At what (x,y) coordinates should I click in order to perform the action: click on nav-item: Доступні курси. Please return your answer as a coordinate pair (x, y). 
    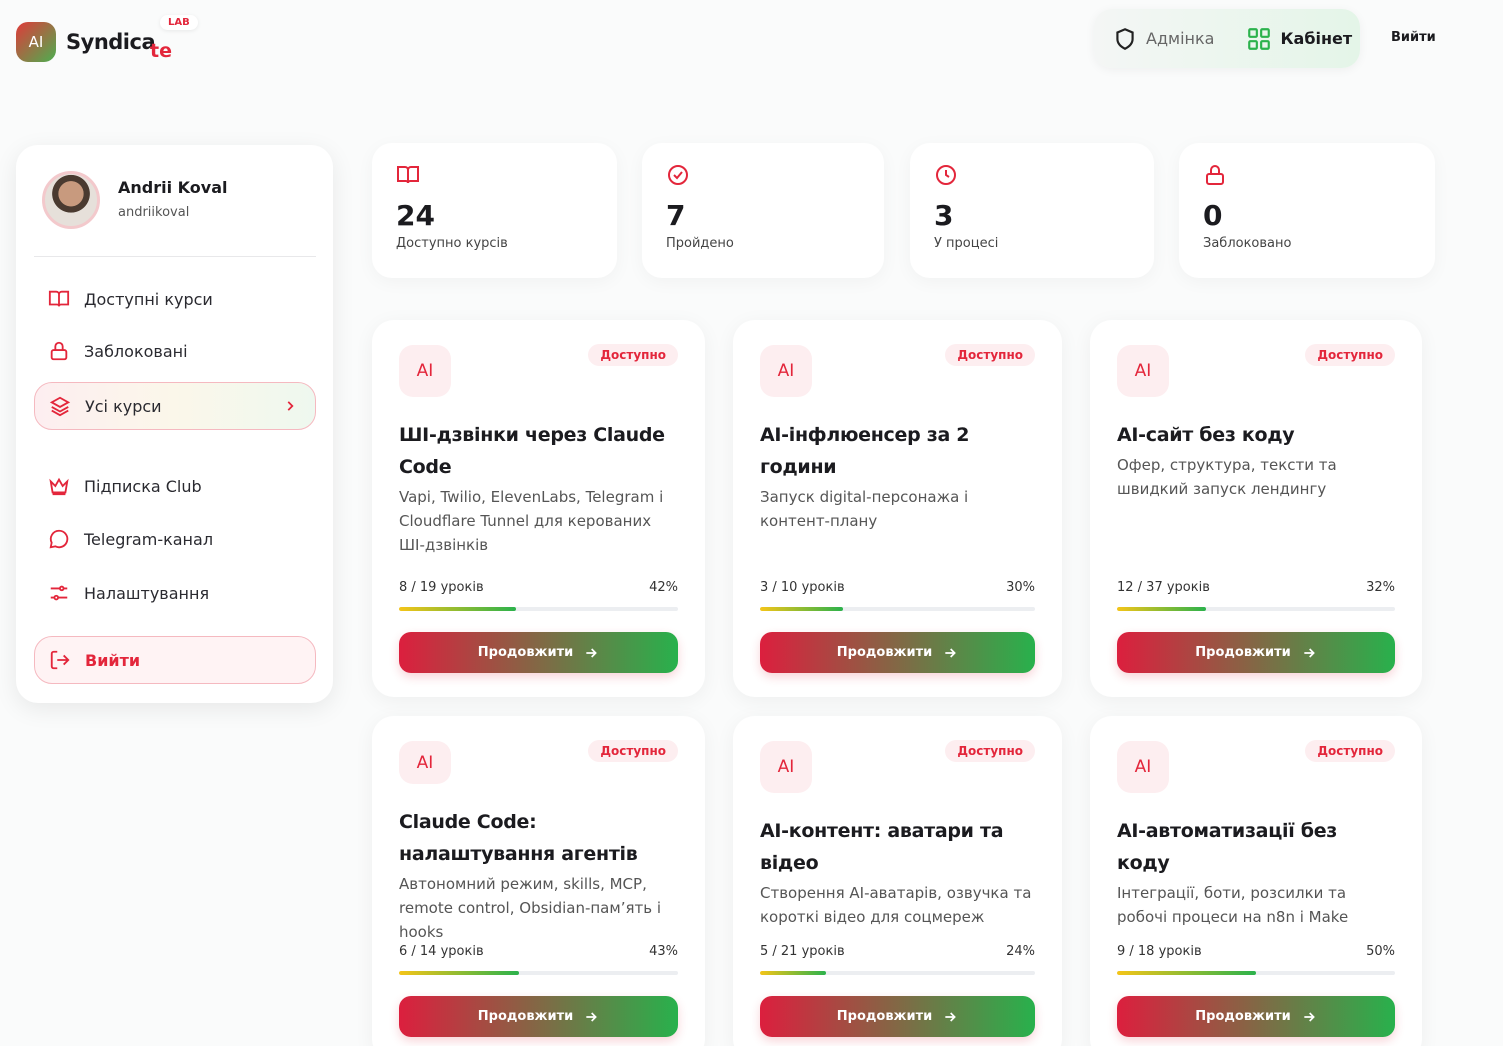
    Looking at the image, I should click on (175, 299).